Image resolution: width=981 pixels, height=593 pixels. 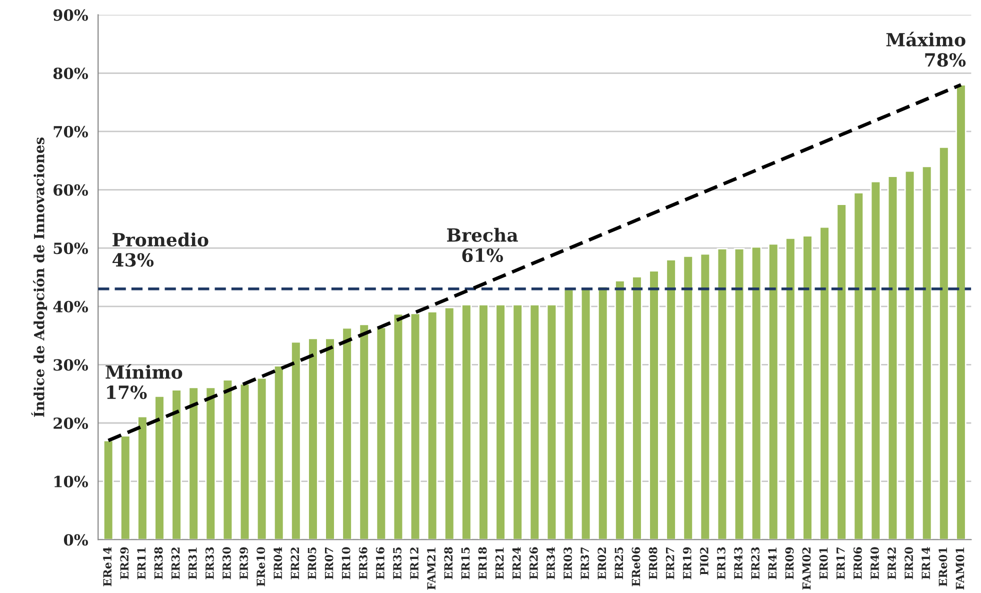 I want to click on x-tick-label: ER09, so click(x=789, y=563).